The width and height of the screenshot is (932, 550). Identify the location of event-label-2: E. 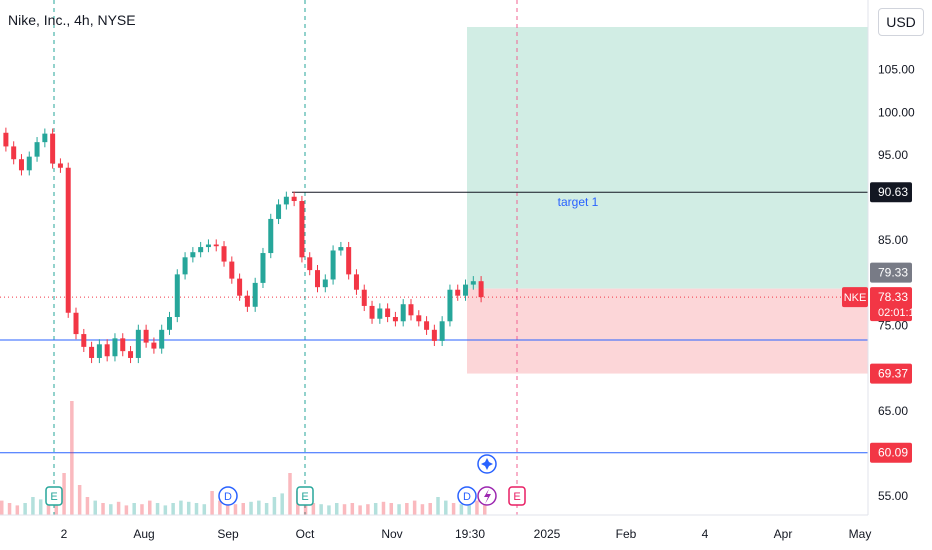
(304, 497).